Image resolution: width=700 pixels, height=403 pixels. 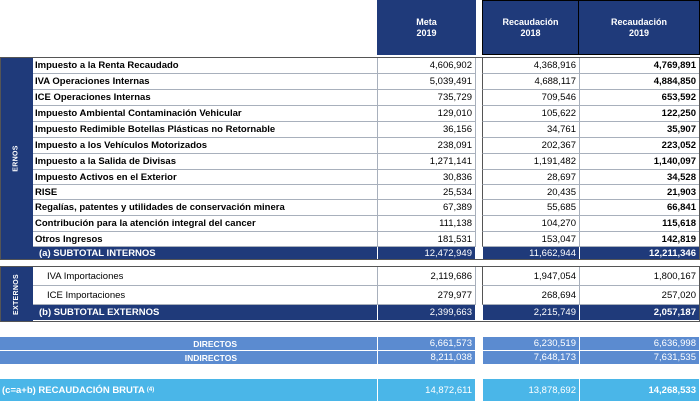 I want to click on cell-r2018: 1,947,054, so click(x=530, y=276).